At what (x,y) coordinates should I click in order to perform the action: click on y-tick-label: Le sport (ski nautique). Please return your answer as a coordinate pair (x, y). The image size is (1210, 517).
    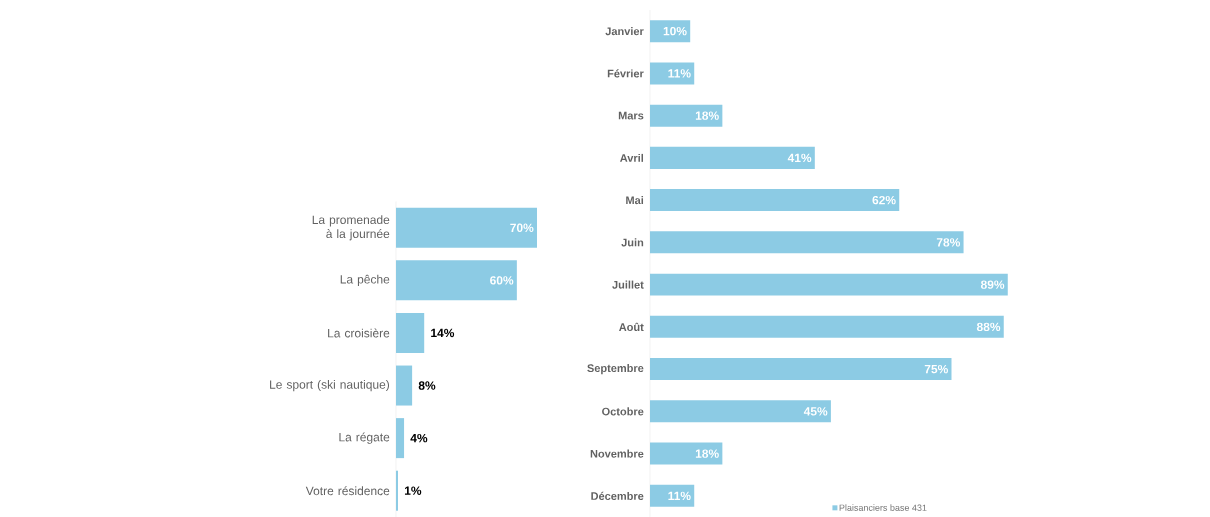
    Looking at the image, I should click on (330, 385).